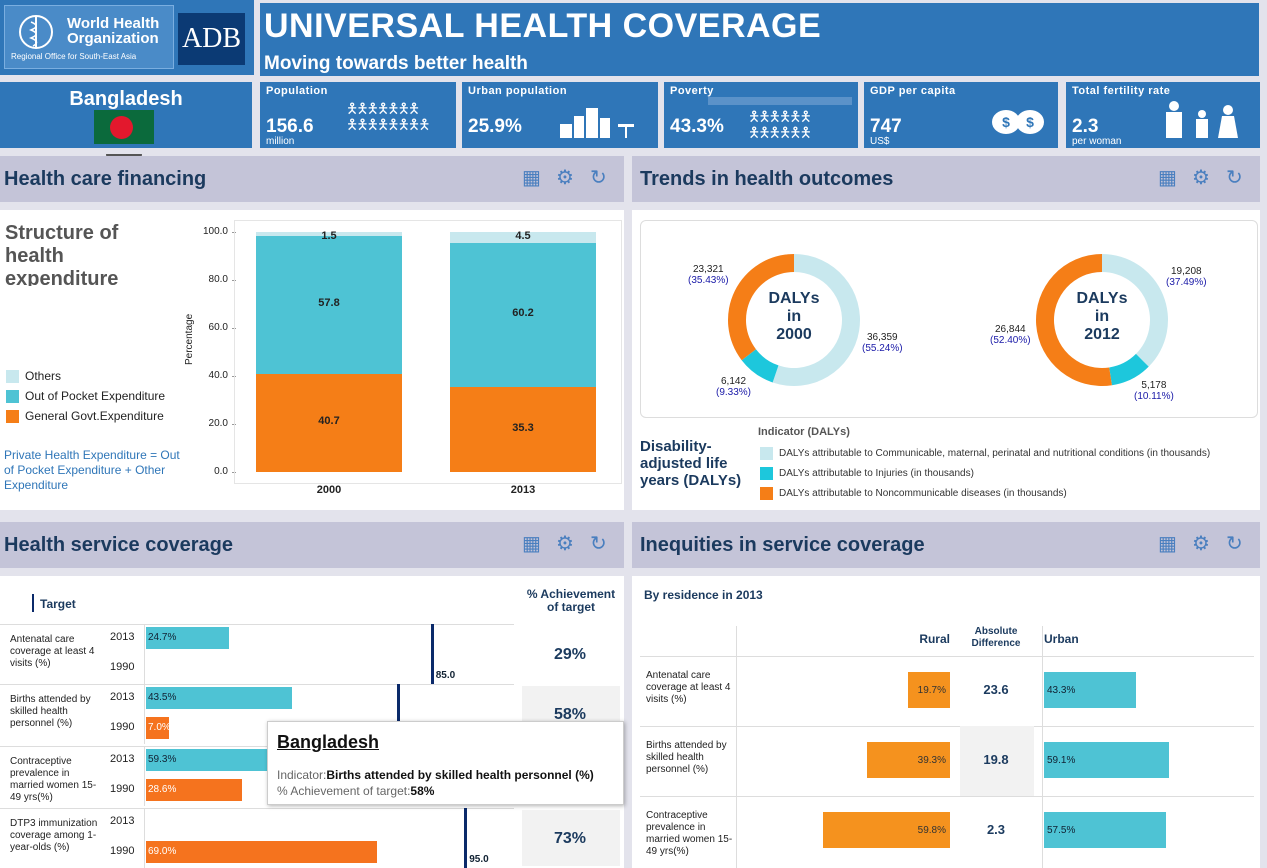 This screenshot has height=868, width=1267. What do you see at coordinates (1061, 639) in the screenshot?
I see `urban-header: Urban` at bounding box center [1061, 639].